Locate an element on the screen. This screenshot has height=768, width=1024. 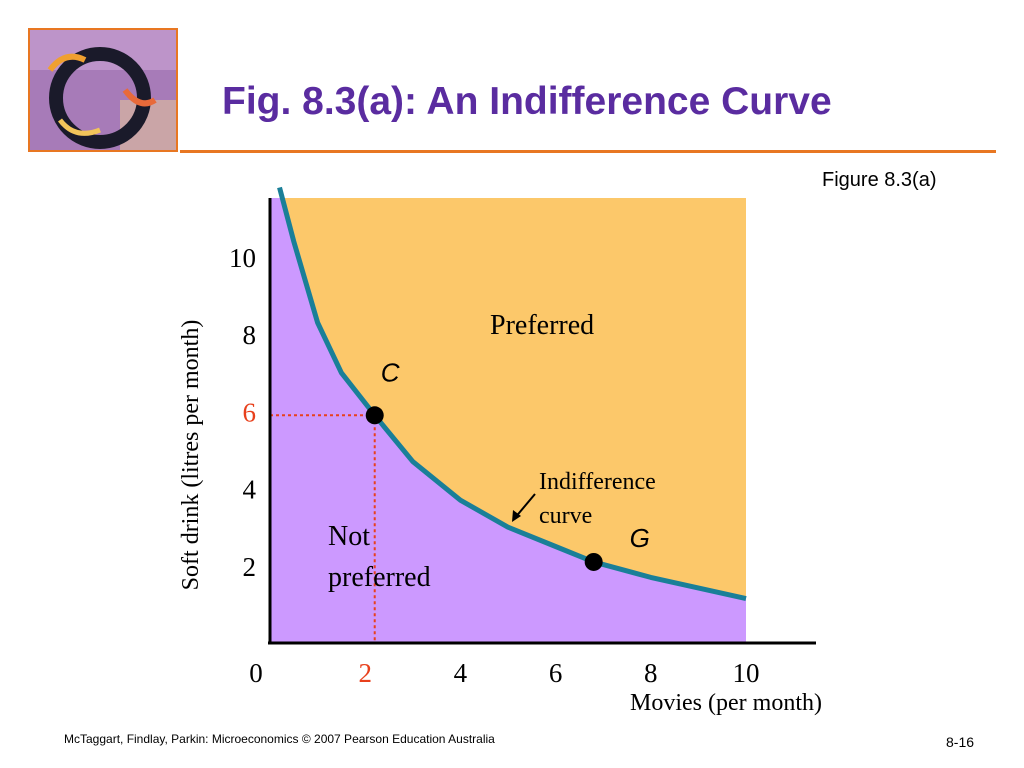
y-tick-labels: 2 4 6 8 10 is located at coordinates (243, 412).